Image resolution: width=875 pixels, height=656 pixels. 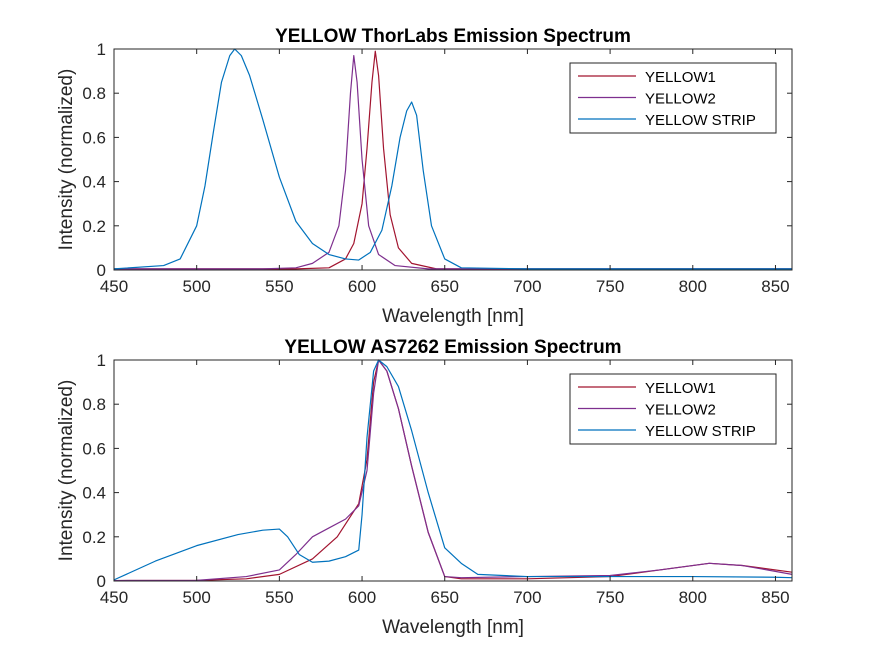 What do you see at coordinates (453, 36) in the screenshot?
I see `chart-title: YELLOW ThorLabs Emission Spectrum` at bounding box center [453, 36].